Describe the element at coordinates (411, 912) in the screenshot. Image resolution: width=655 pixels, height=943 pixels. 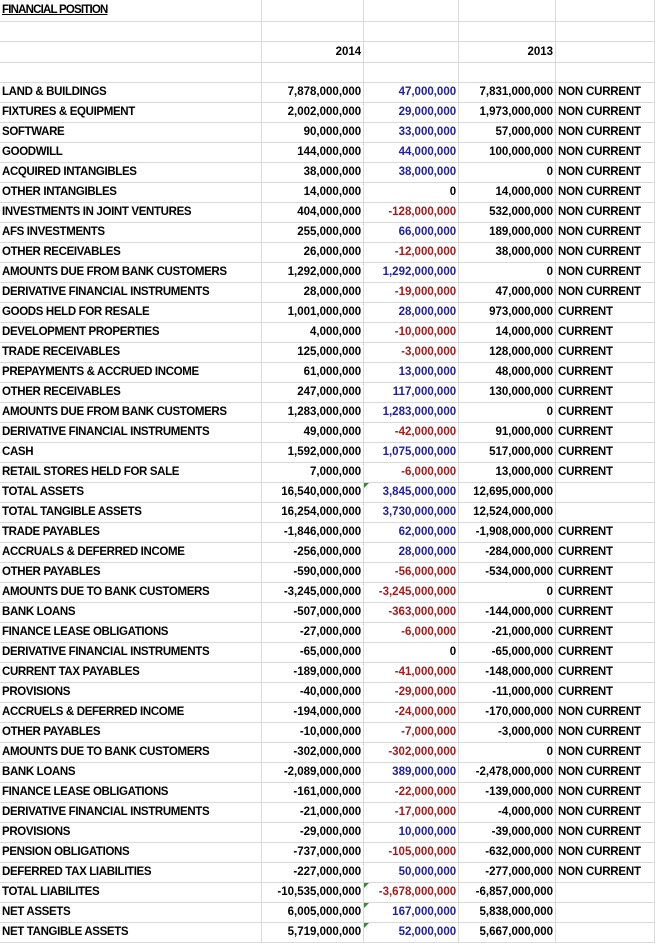
I see `difference-cell: 167,000,000` at that location.